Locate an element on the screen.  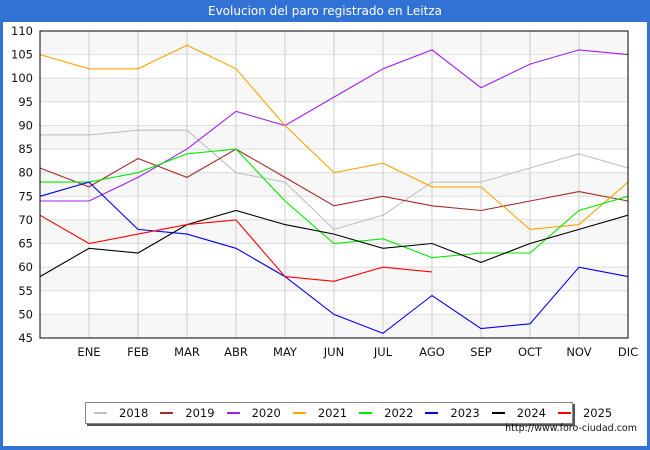
x-tick-label: MAY is located at coordinates (285, 352).